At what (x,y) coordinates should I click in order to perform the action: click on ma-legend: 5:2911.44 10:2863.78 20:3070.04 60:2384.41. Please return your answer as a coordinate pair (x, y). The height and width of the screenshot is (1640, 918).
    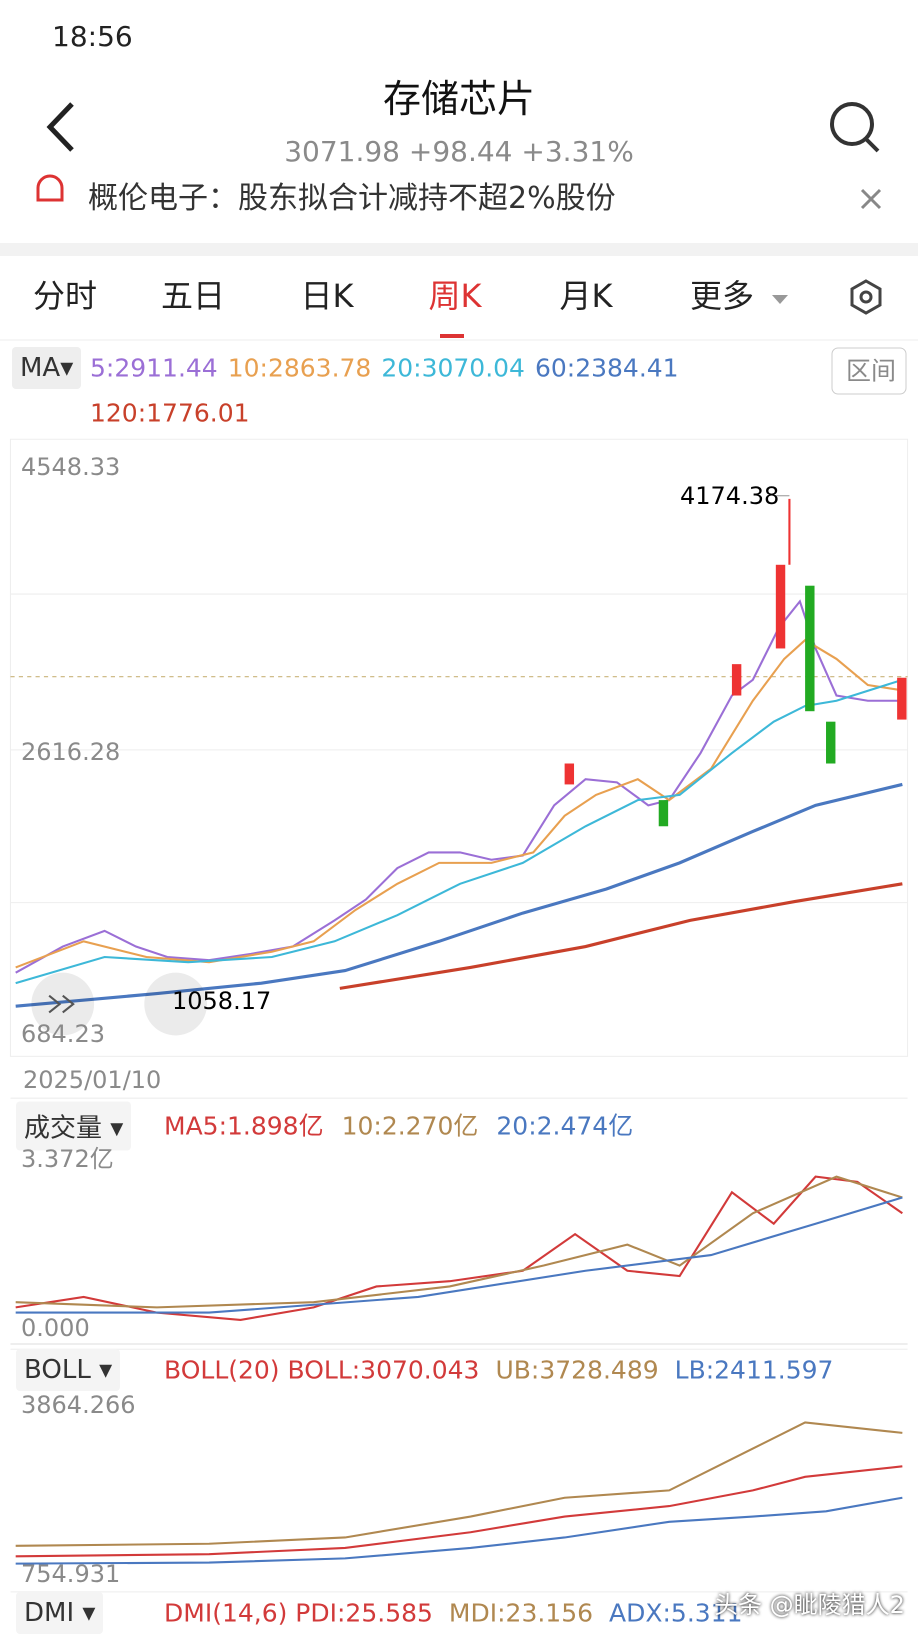
    Looking at the image, I should click on (384, 368).